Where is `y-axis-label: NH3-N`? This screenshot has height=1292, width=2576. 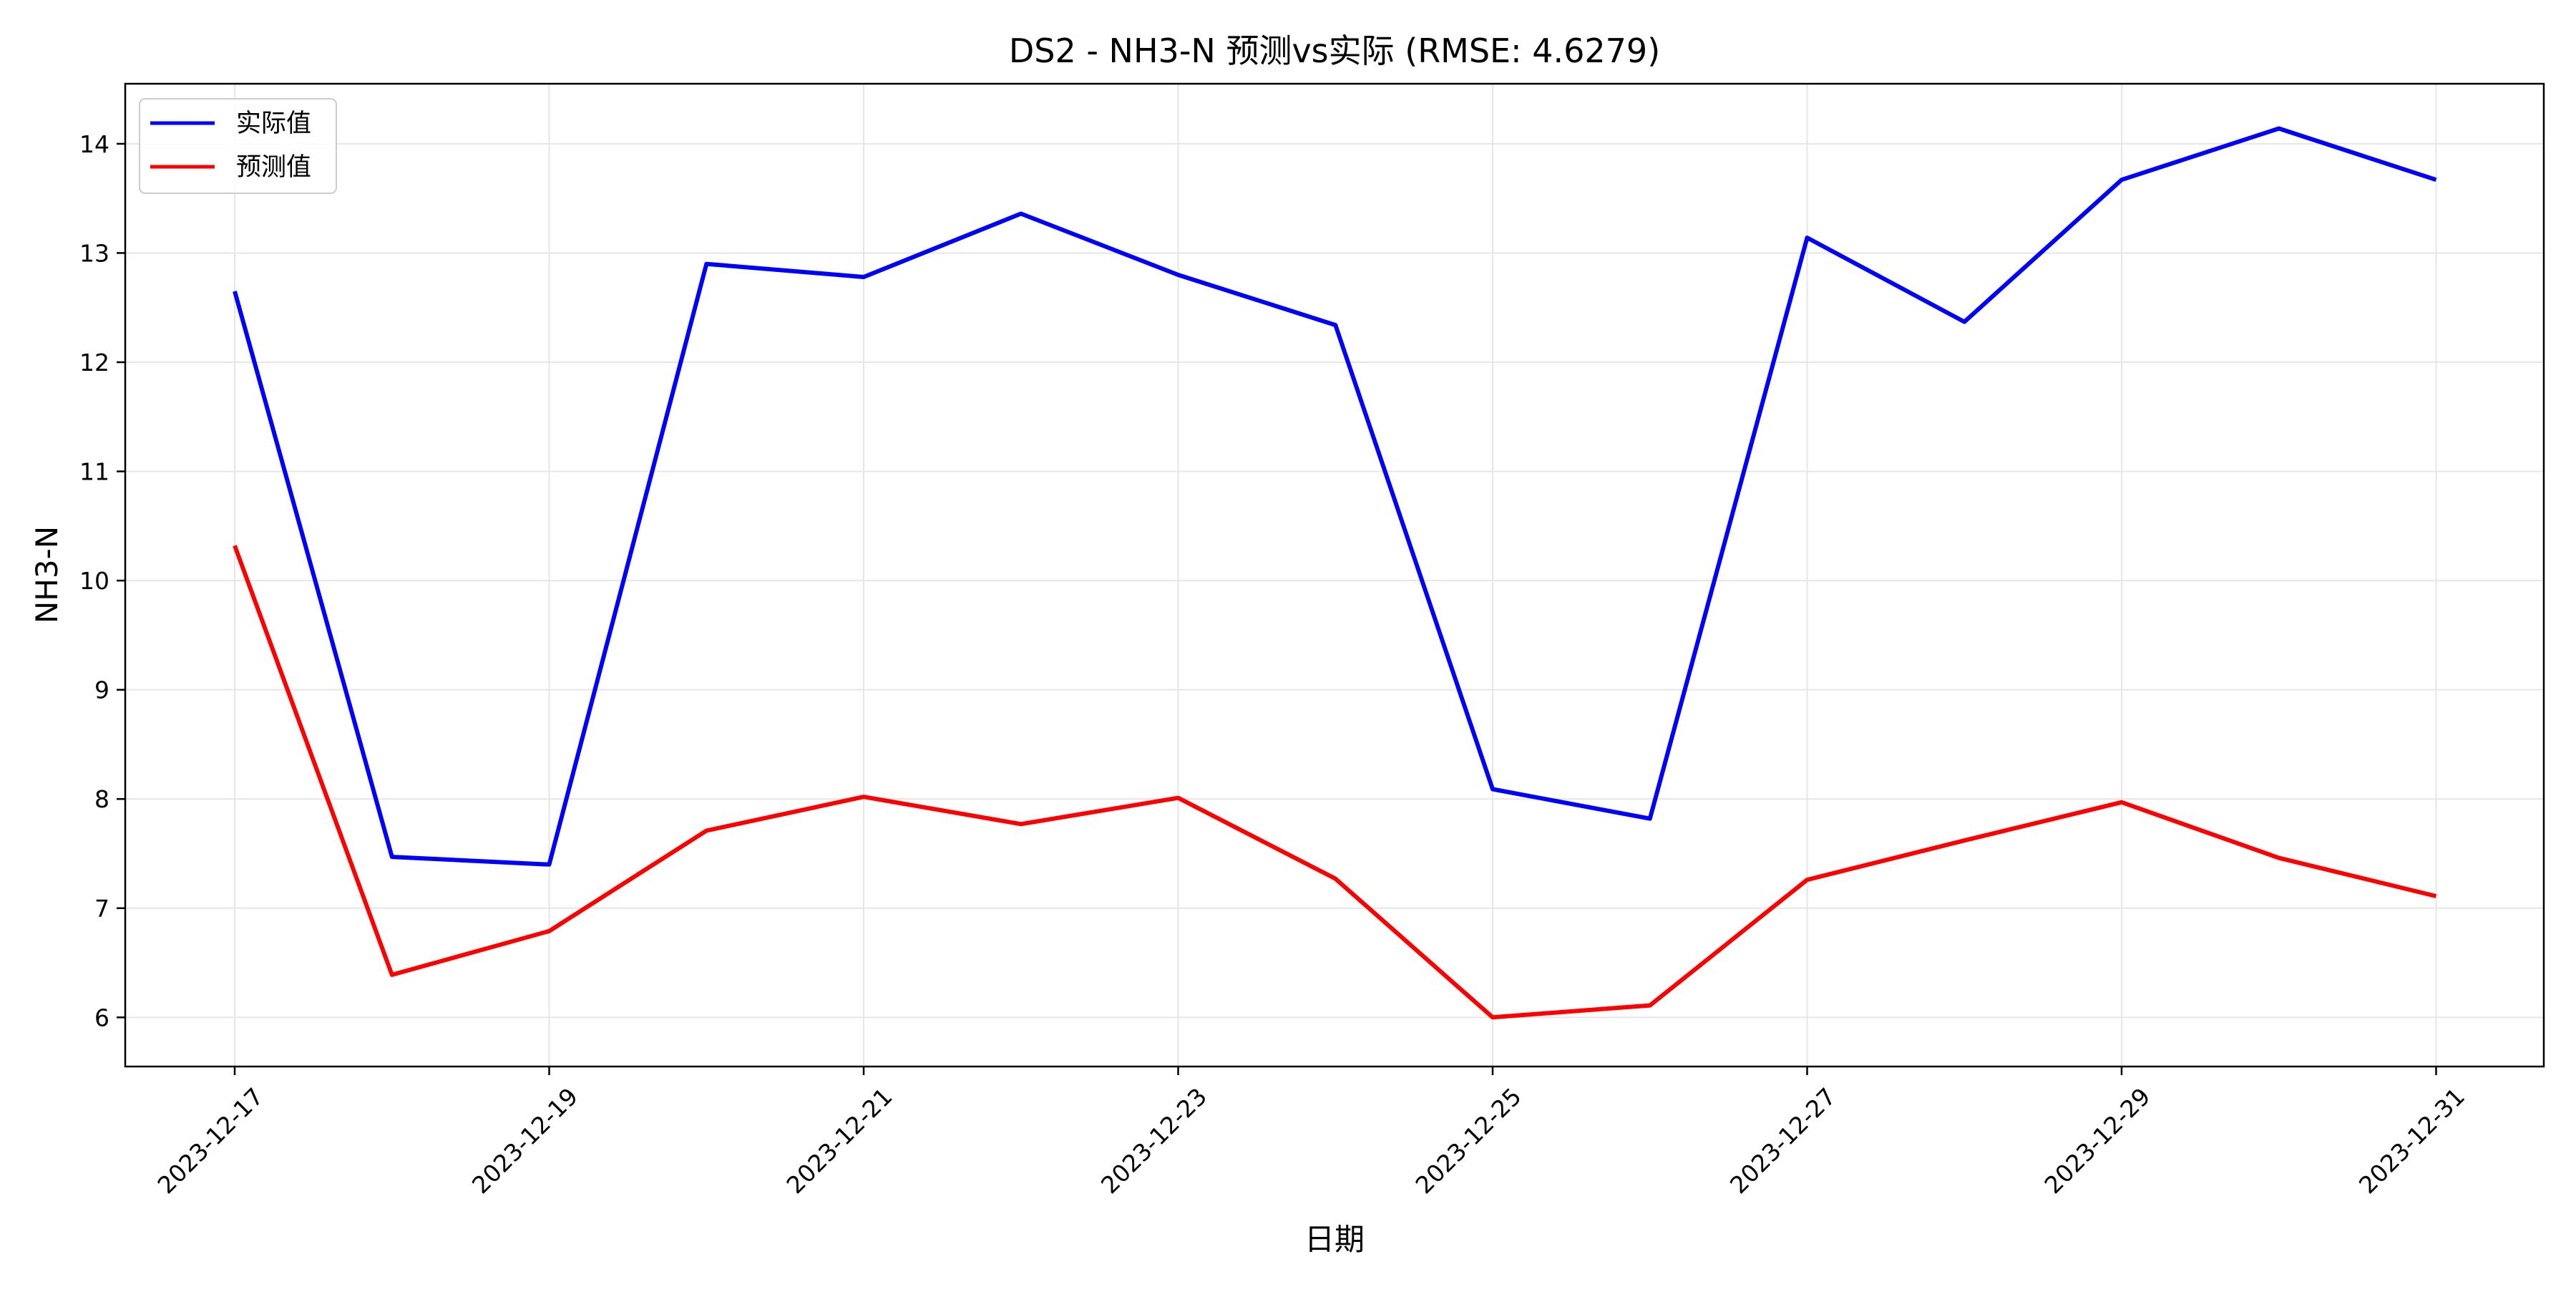
y-axis-label: NH3-N is located at coordinates (46, 574).